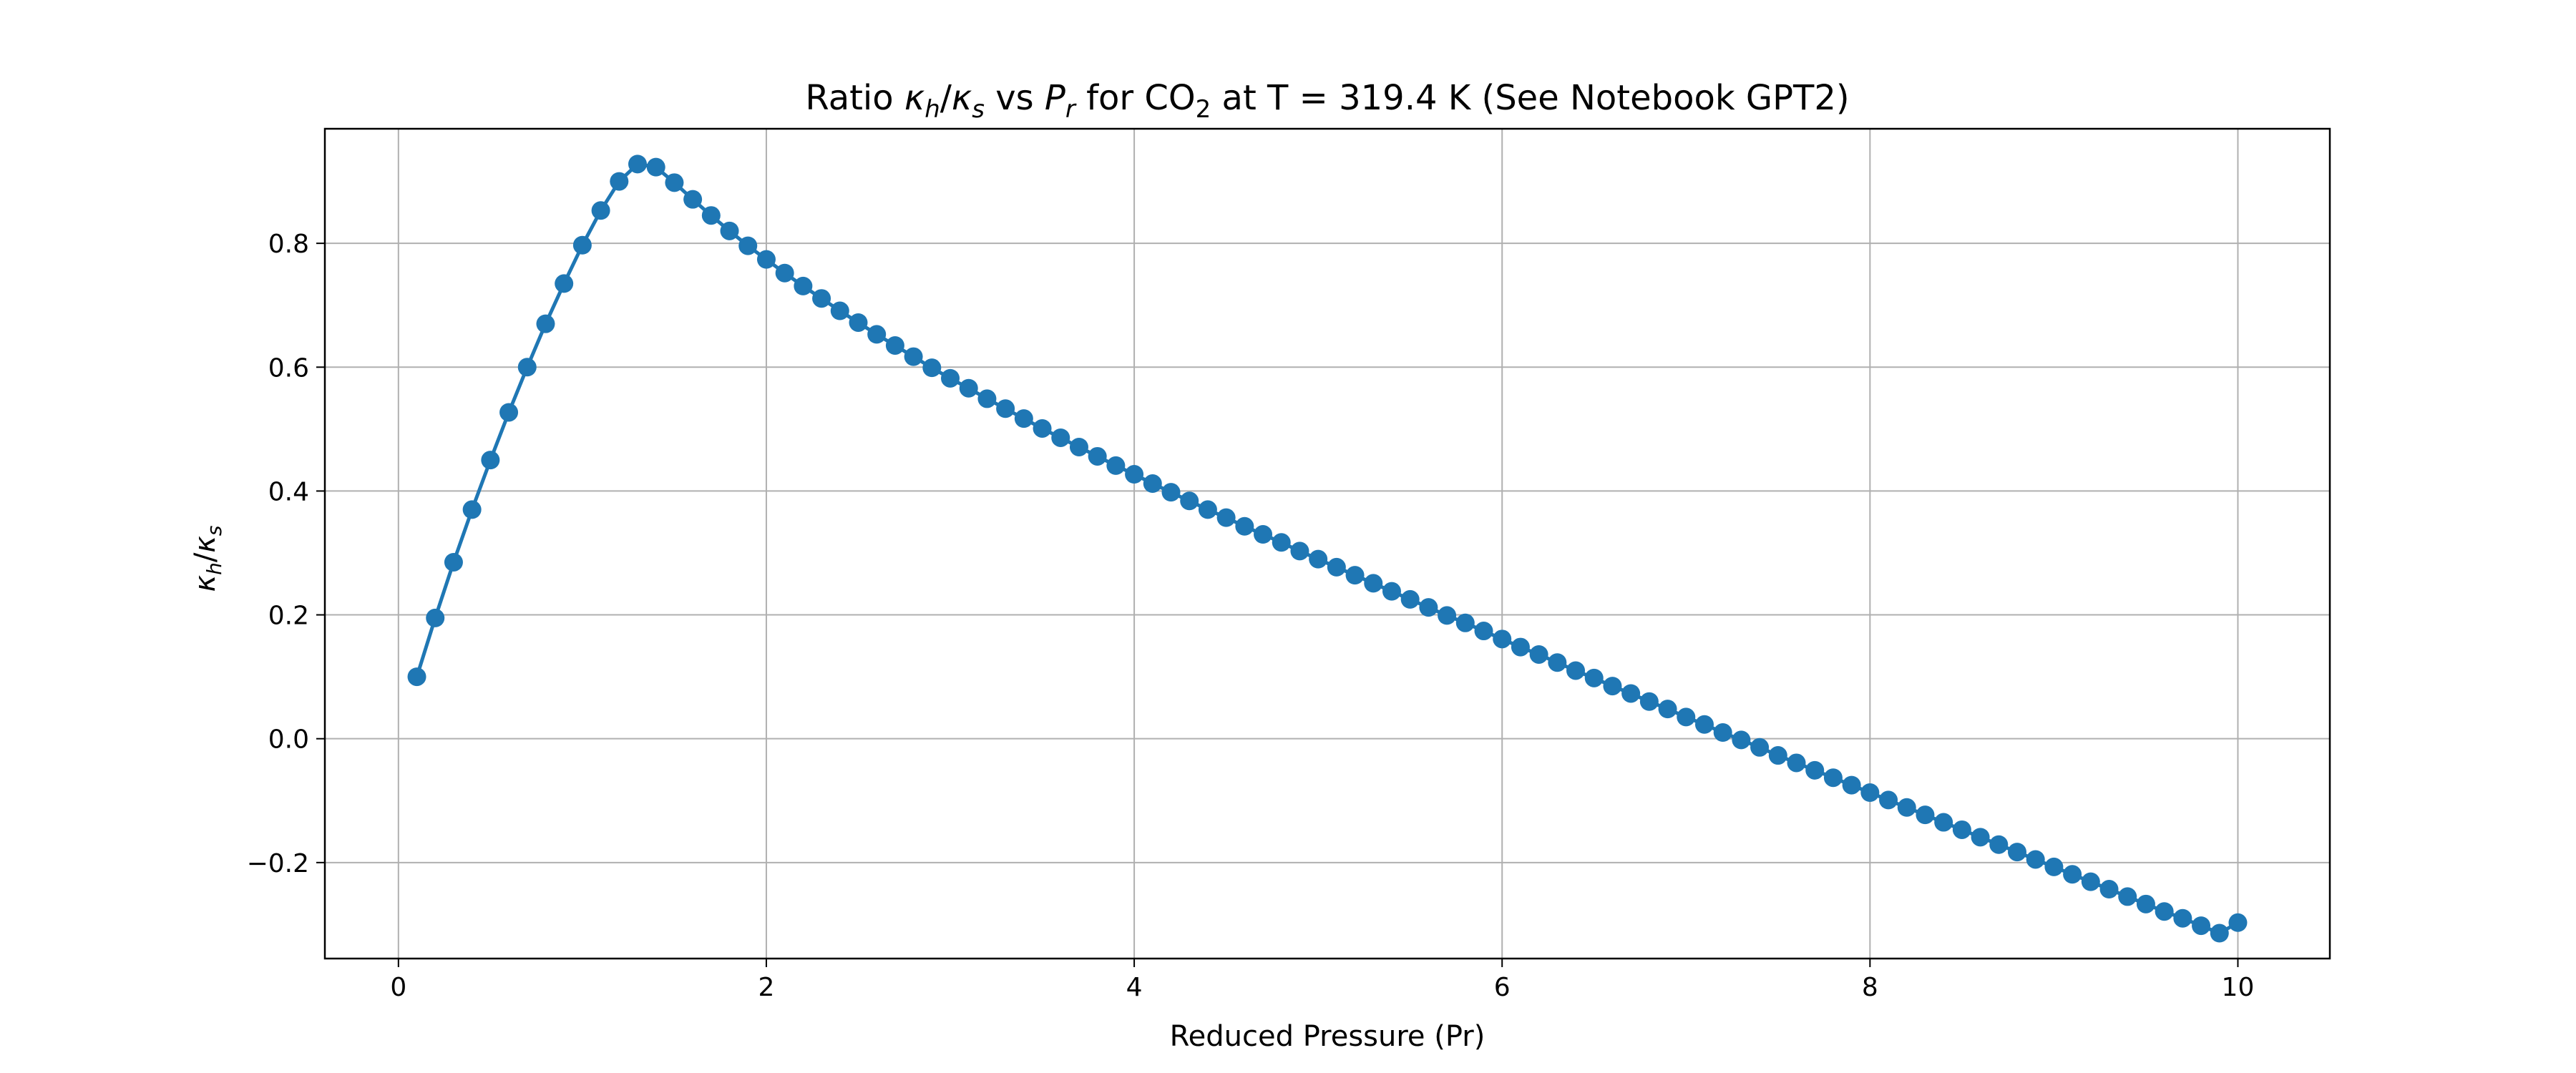 This screenshot has width=2576, height=1073. What do you see at coordinates (2238, 987) in the screenshot?
I see `x-tick-label: 10` at bounding box center [2238, 987].